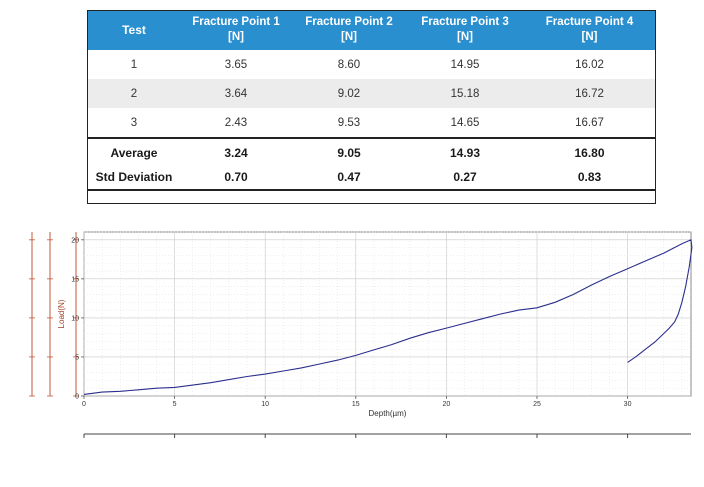 The width and height of the screenshot is (704, 487). Describe the element at coordinates (61, 313) in the screenshot. I see `y-axis-label: Load(N)` at that location.